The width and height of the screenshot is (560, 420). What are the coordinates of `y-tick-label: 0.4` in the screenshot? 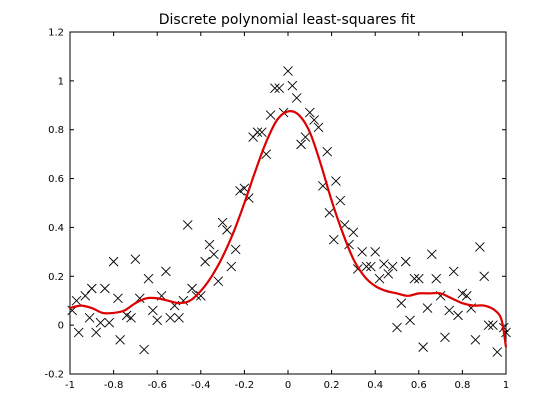 It's located at (56, 228).